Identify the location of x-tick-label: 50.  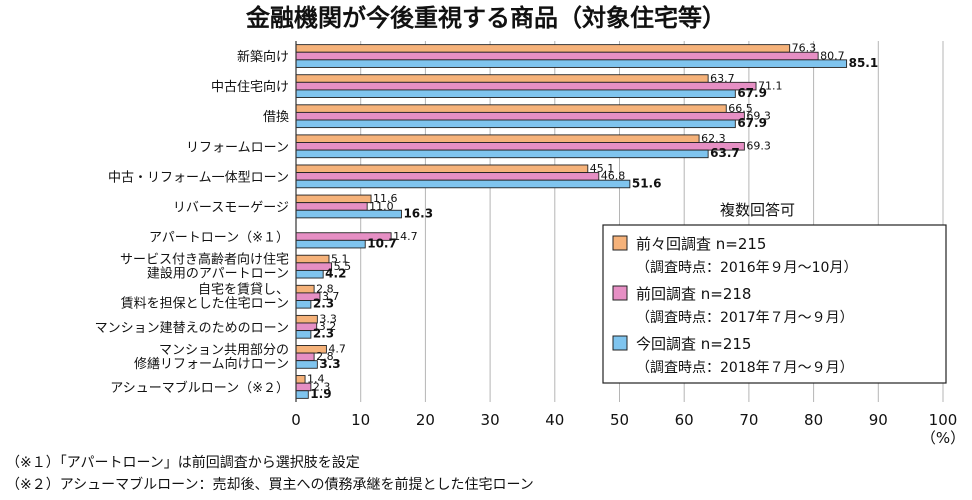
(619, 420).